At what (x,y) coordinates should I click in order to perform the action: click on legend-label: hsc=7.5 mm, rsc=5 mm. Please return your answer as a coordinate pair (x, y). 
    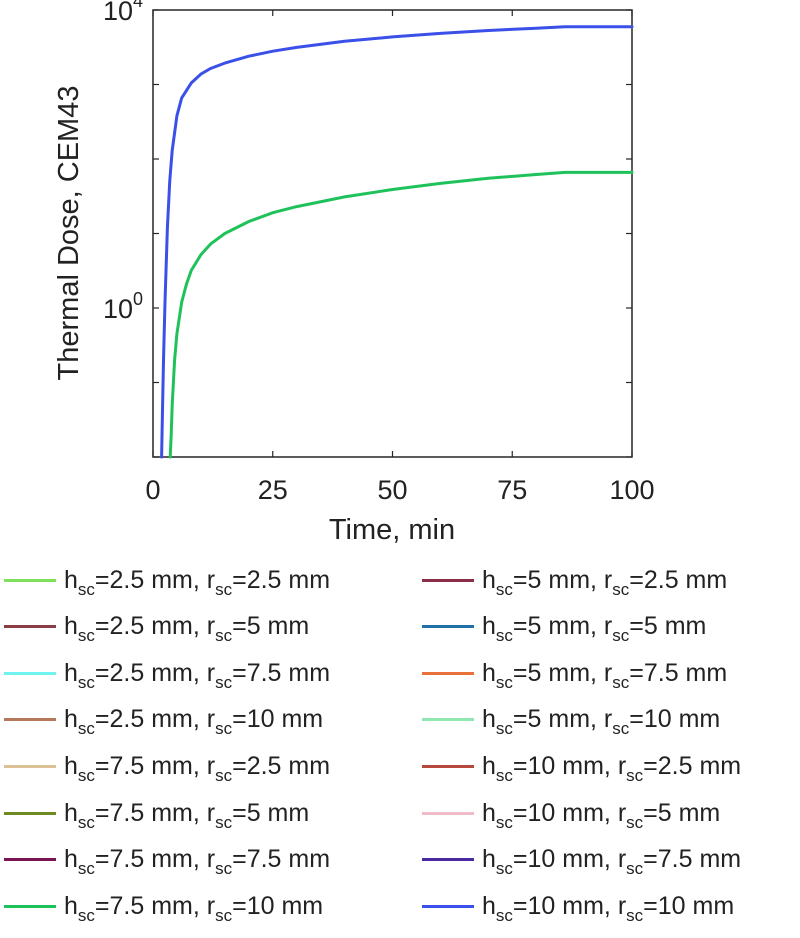
    Looking at the image, I should click on (187, 815).